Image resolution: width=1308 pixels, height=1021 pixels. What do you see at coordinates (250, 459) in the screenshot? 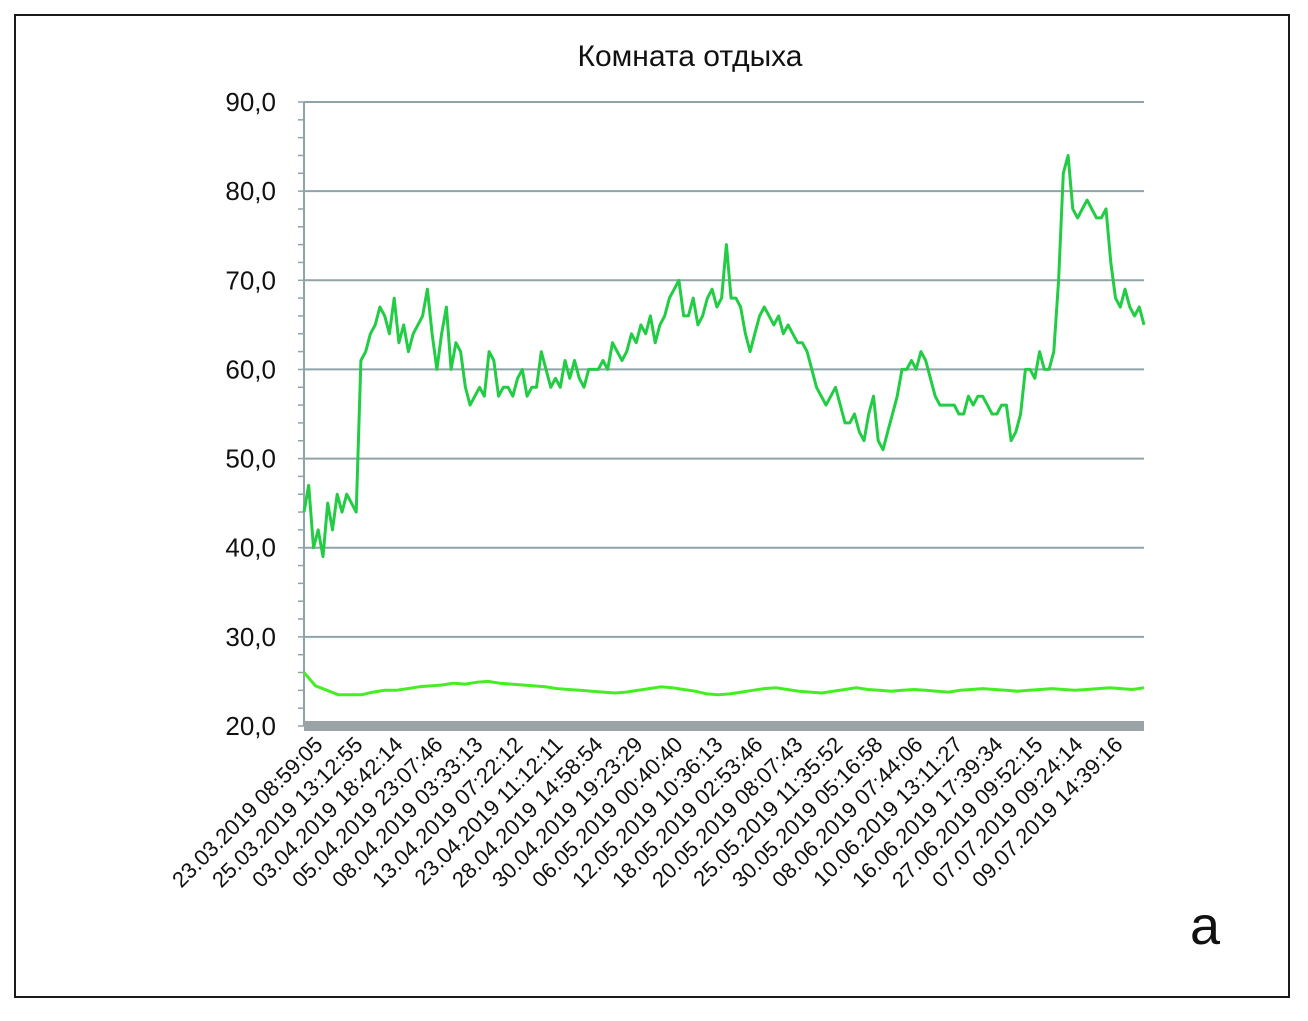
I see `y-tick-label: 50,0` at bounding box center [250, 459].